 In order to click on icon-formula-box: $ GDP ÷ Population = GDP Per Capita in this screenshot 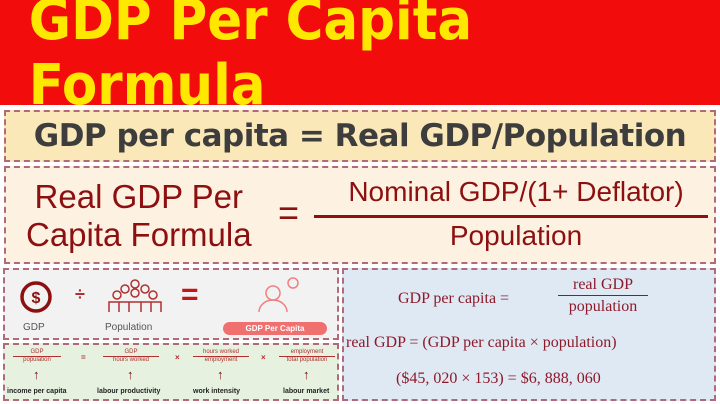, I will do `click(171, 304)`.